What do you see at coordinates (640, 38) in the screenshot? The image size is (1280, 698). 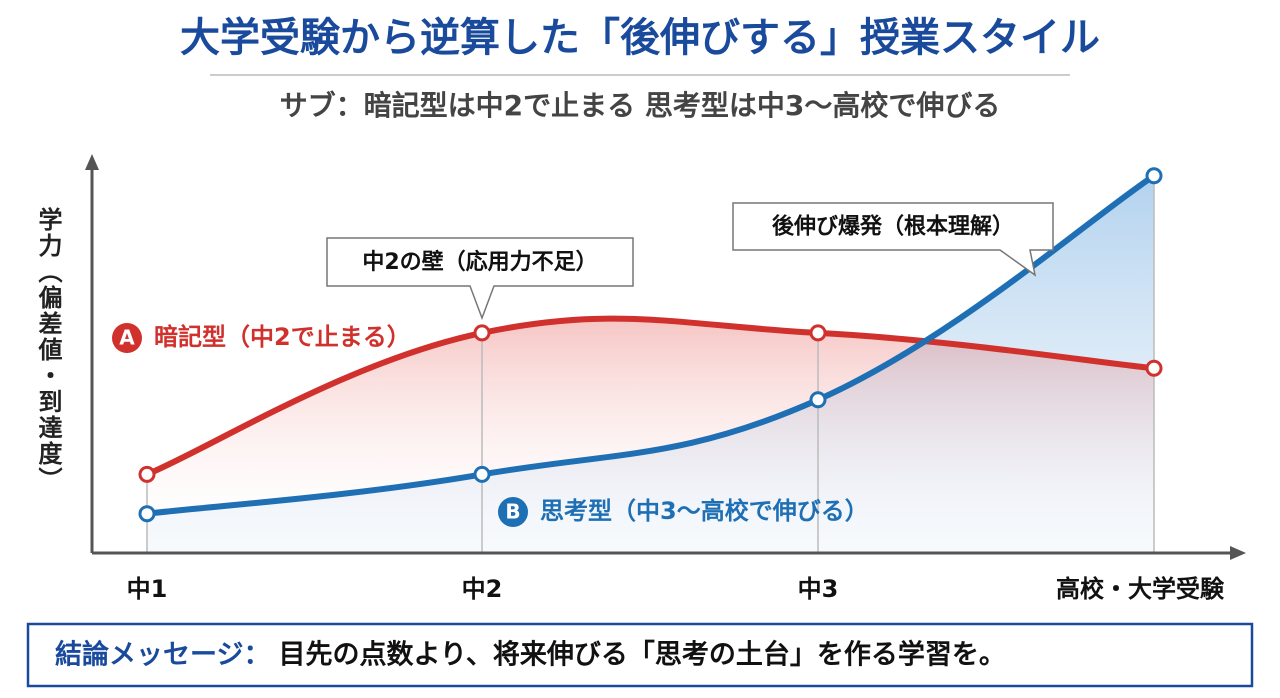 I see `chart-title: 大学受験から逆算した「後伸びする」授業スタイル` at bounding box center [640, 38].